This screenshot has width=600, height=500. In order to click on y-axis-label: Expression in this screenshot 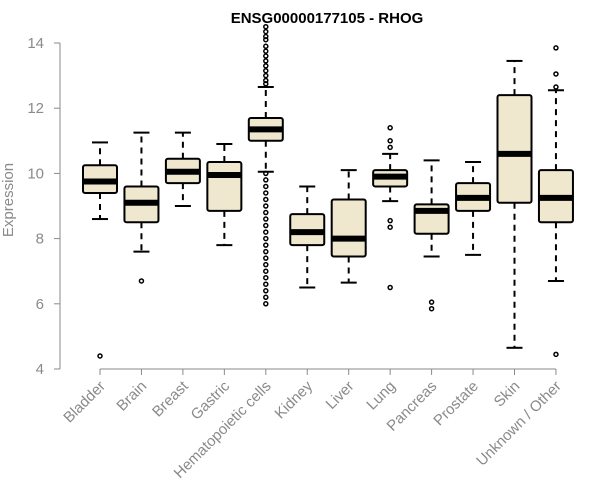, I will do `click(8, 200)`.